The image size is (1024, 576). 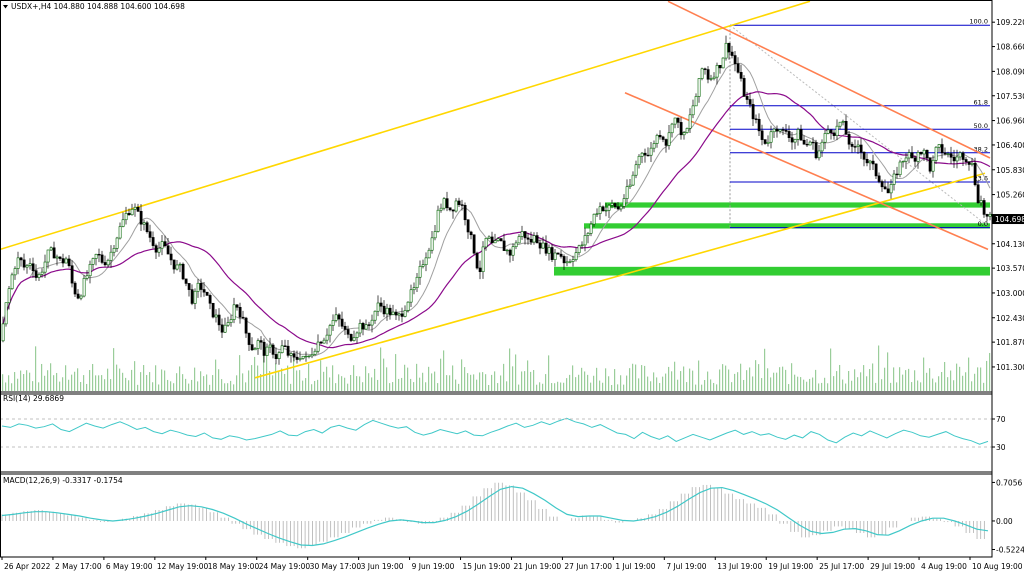 What do you see at coordinates (98, 6) in the screenshot?
I see `symbol-header: USDX+,H4 104.880 104.888 104.600 104.698` at bounding box center [98, 6].